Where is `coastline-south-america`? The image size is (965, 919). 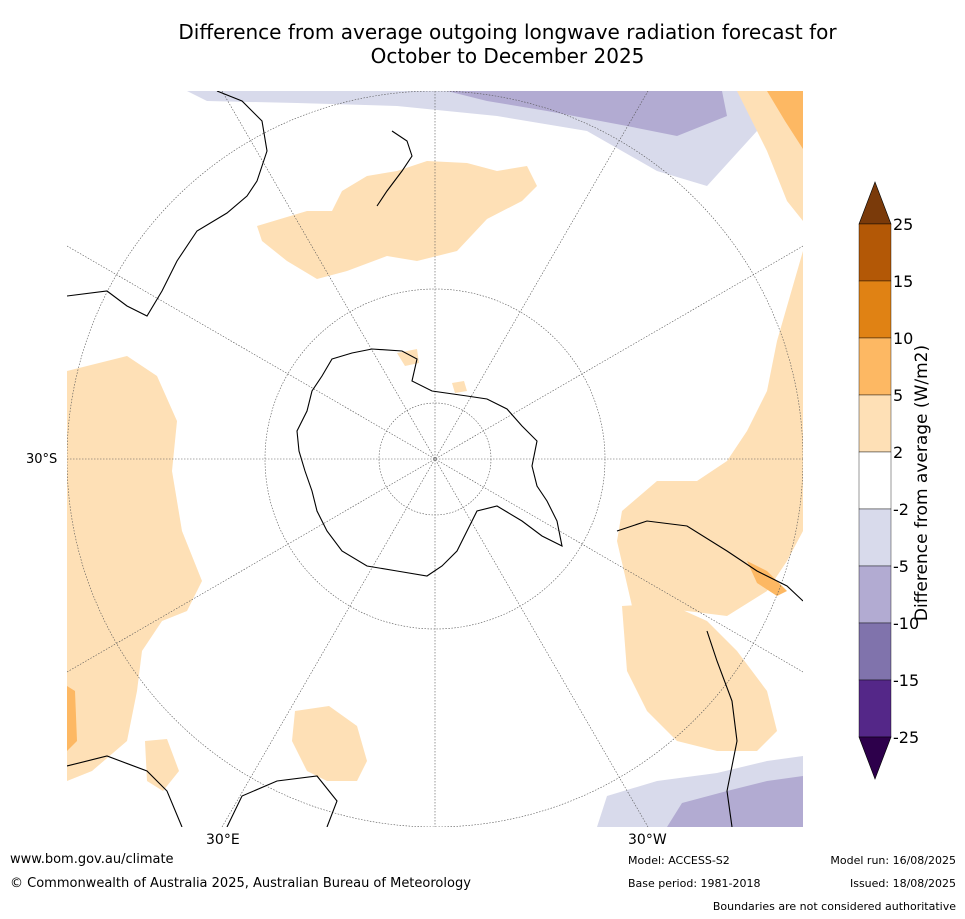 coastline-south-america is located at coordinates (709, 561).